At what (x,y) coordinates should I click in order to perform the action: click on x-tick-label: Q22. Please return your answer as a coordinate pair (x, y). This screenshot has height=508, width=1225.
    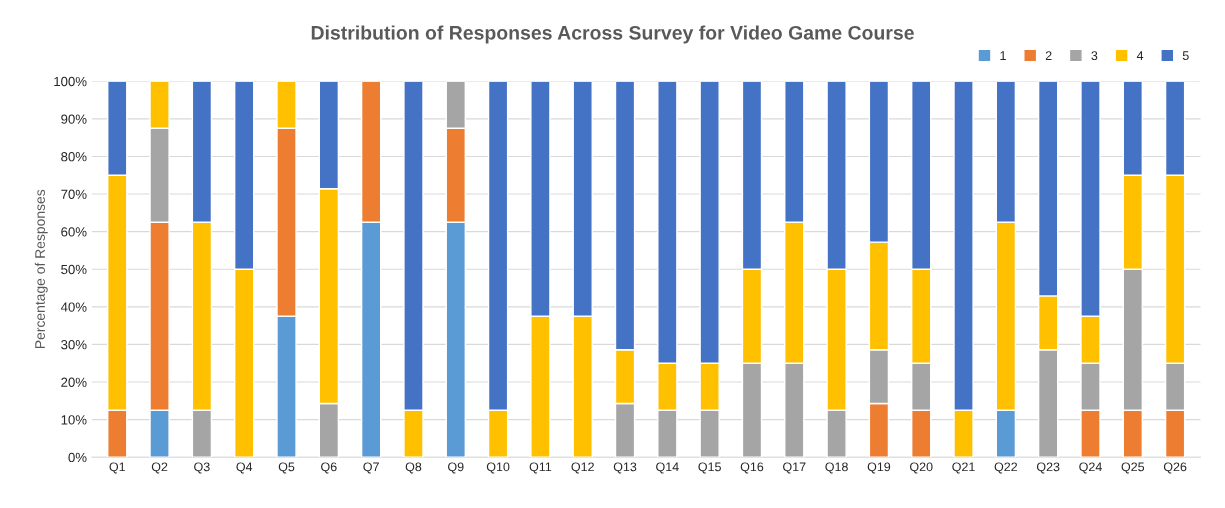
    Looking at the image, I should click on (1006, 468).